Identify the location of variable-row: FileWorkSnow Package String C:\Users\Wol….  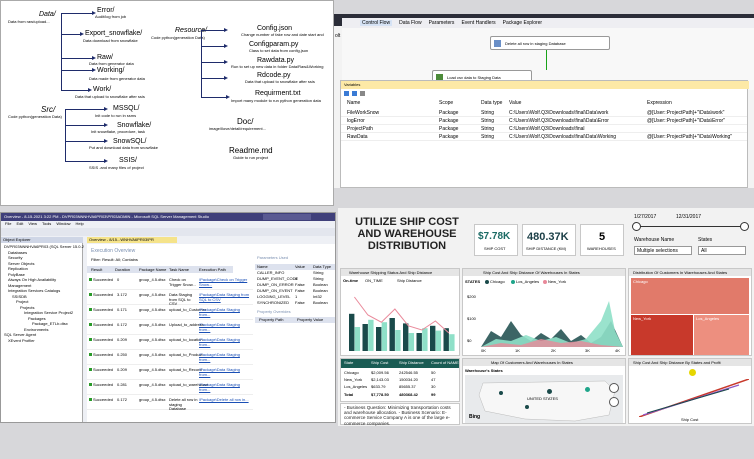
(544, 113).